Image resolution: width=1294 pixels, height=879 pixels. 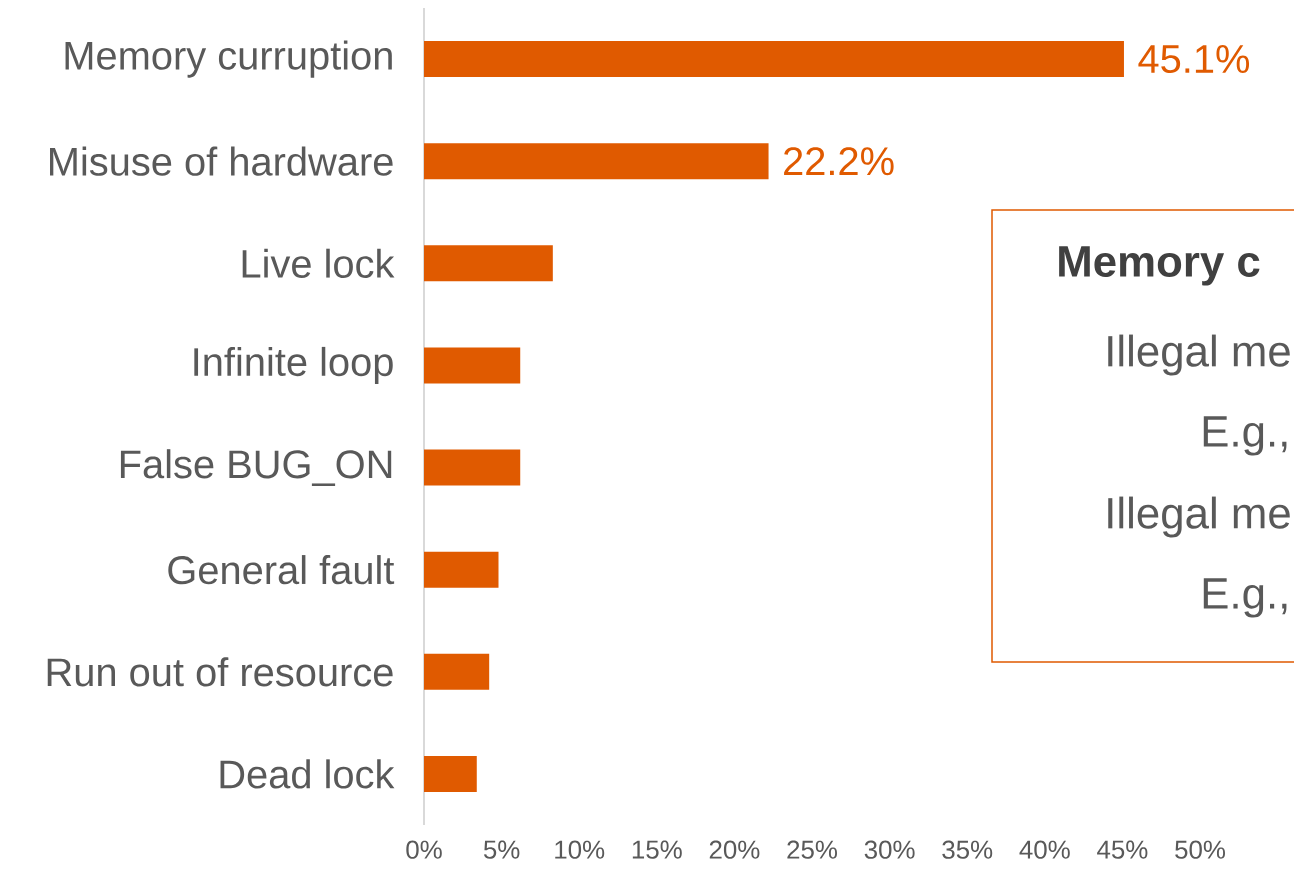 I want to click on x-tick-label: 5%, so click(x=501, y=849).